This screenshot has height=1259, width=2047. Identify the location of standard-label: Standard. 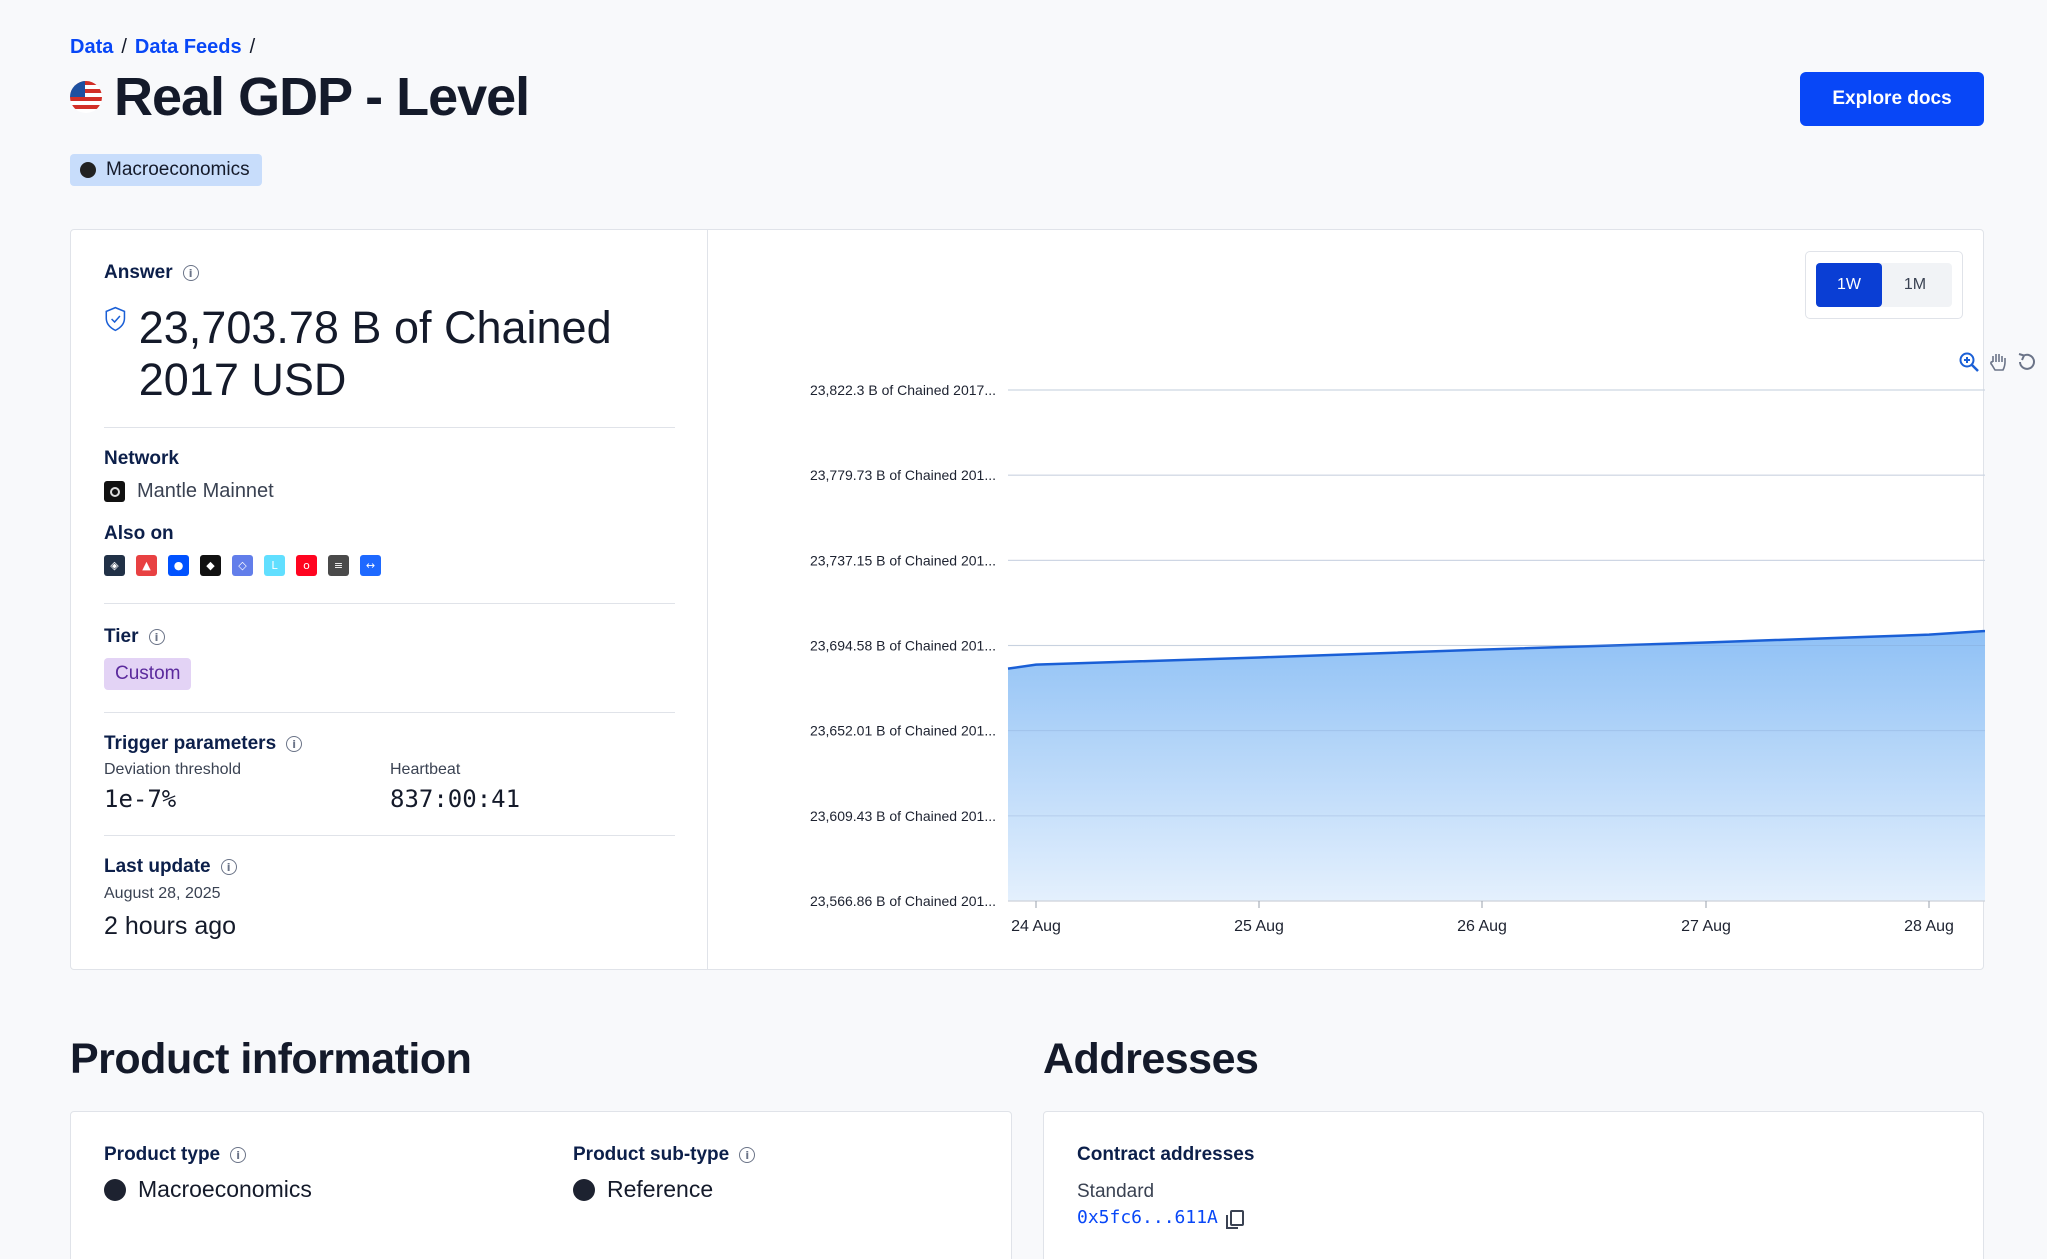
(1116, 1191).